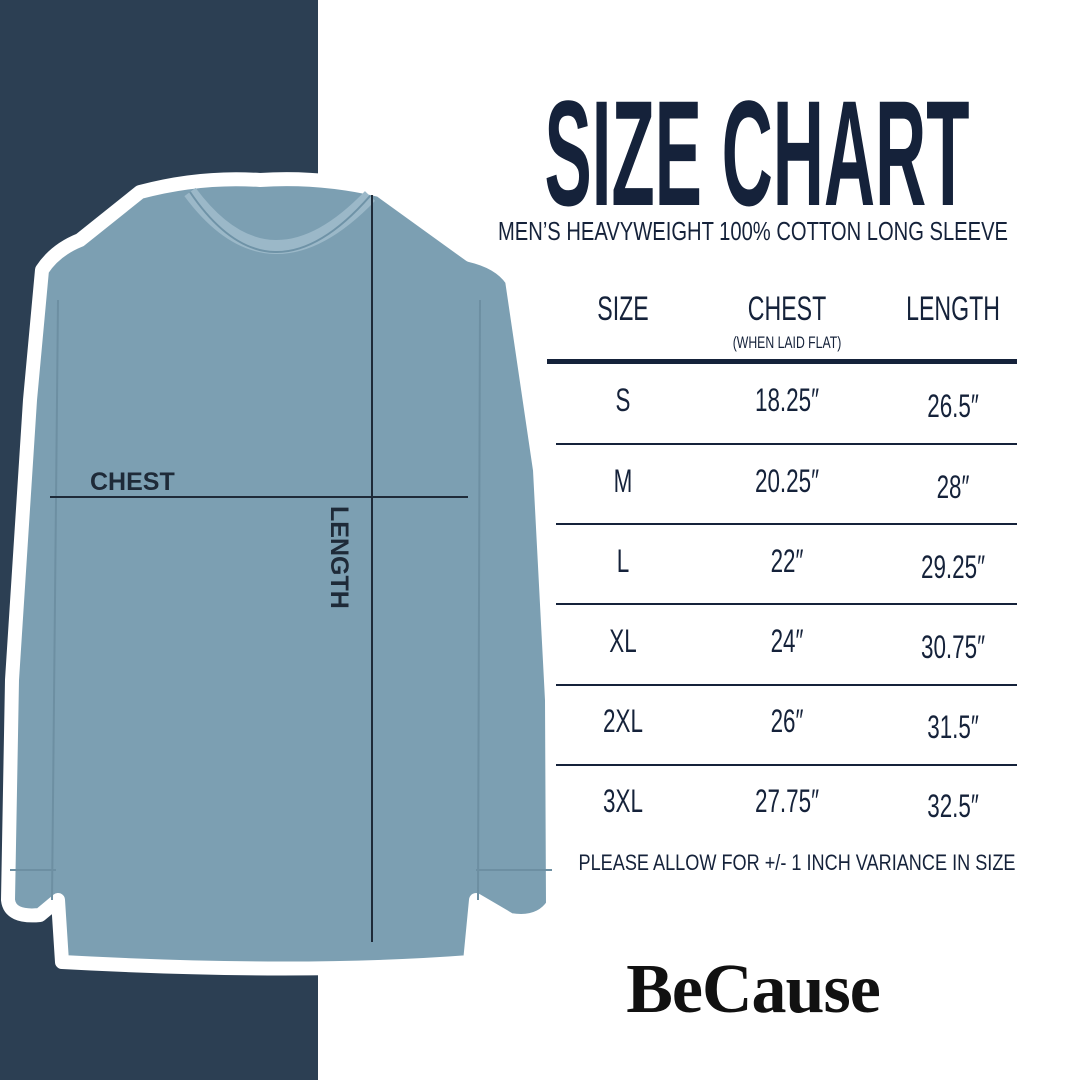 The width and height of the screenshot is (1080, 1080). I want to click on table-row: 3XL 27.75″ 32.5″, so click(791, 803).